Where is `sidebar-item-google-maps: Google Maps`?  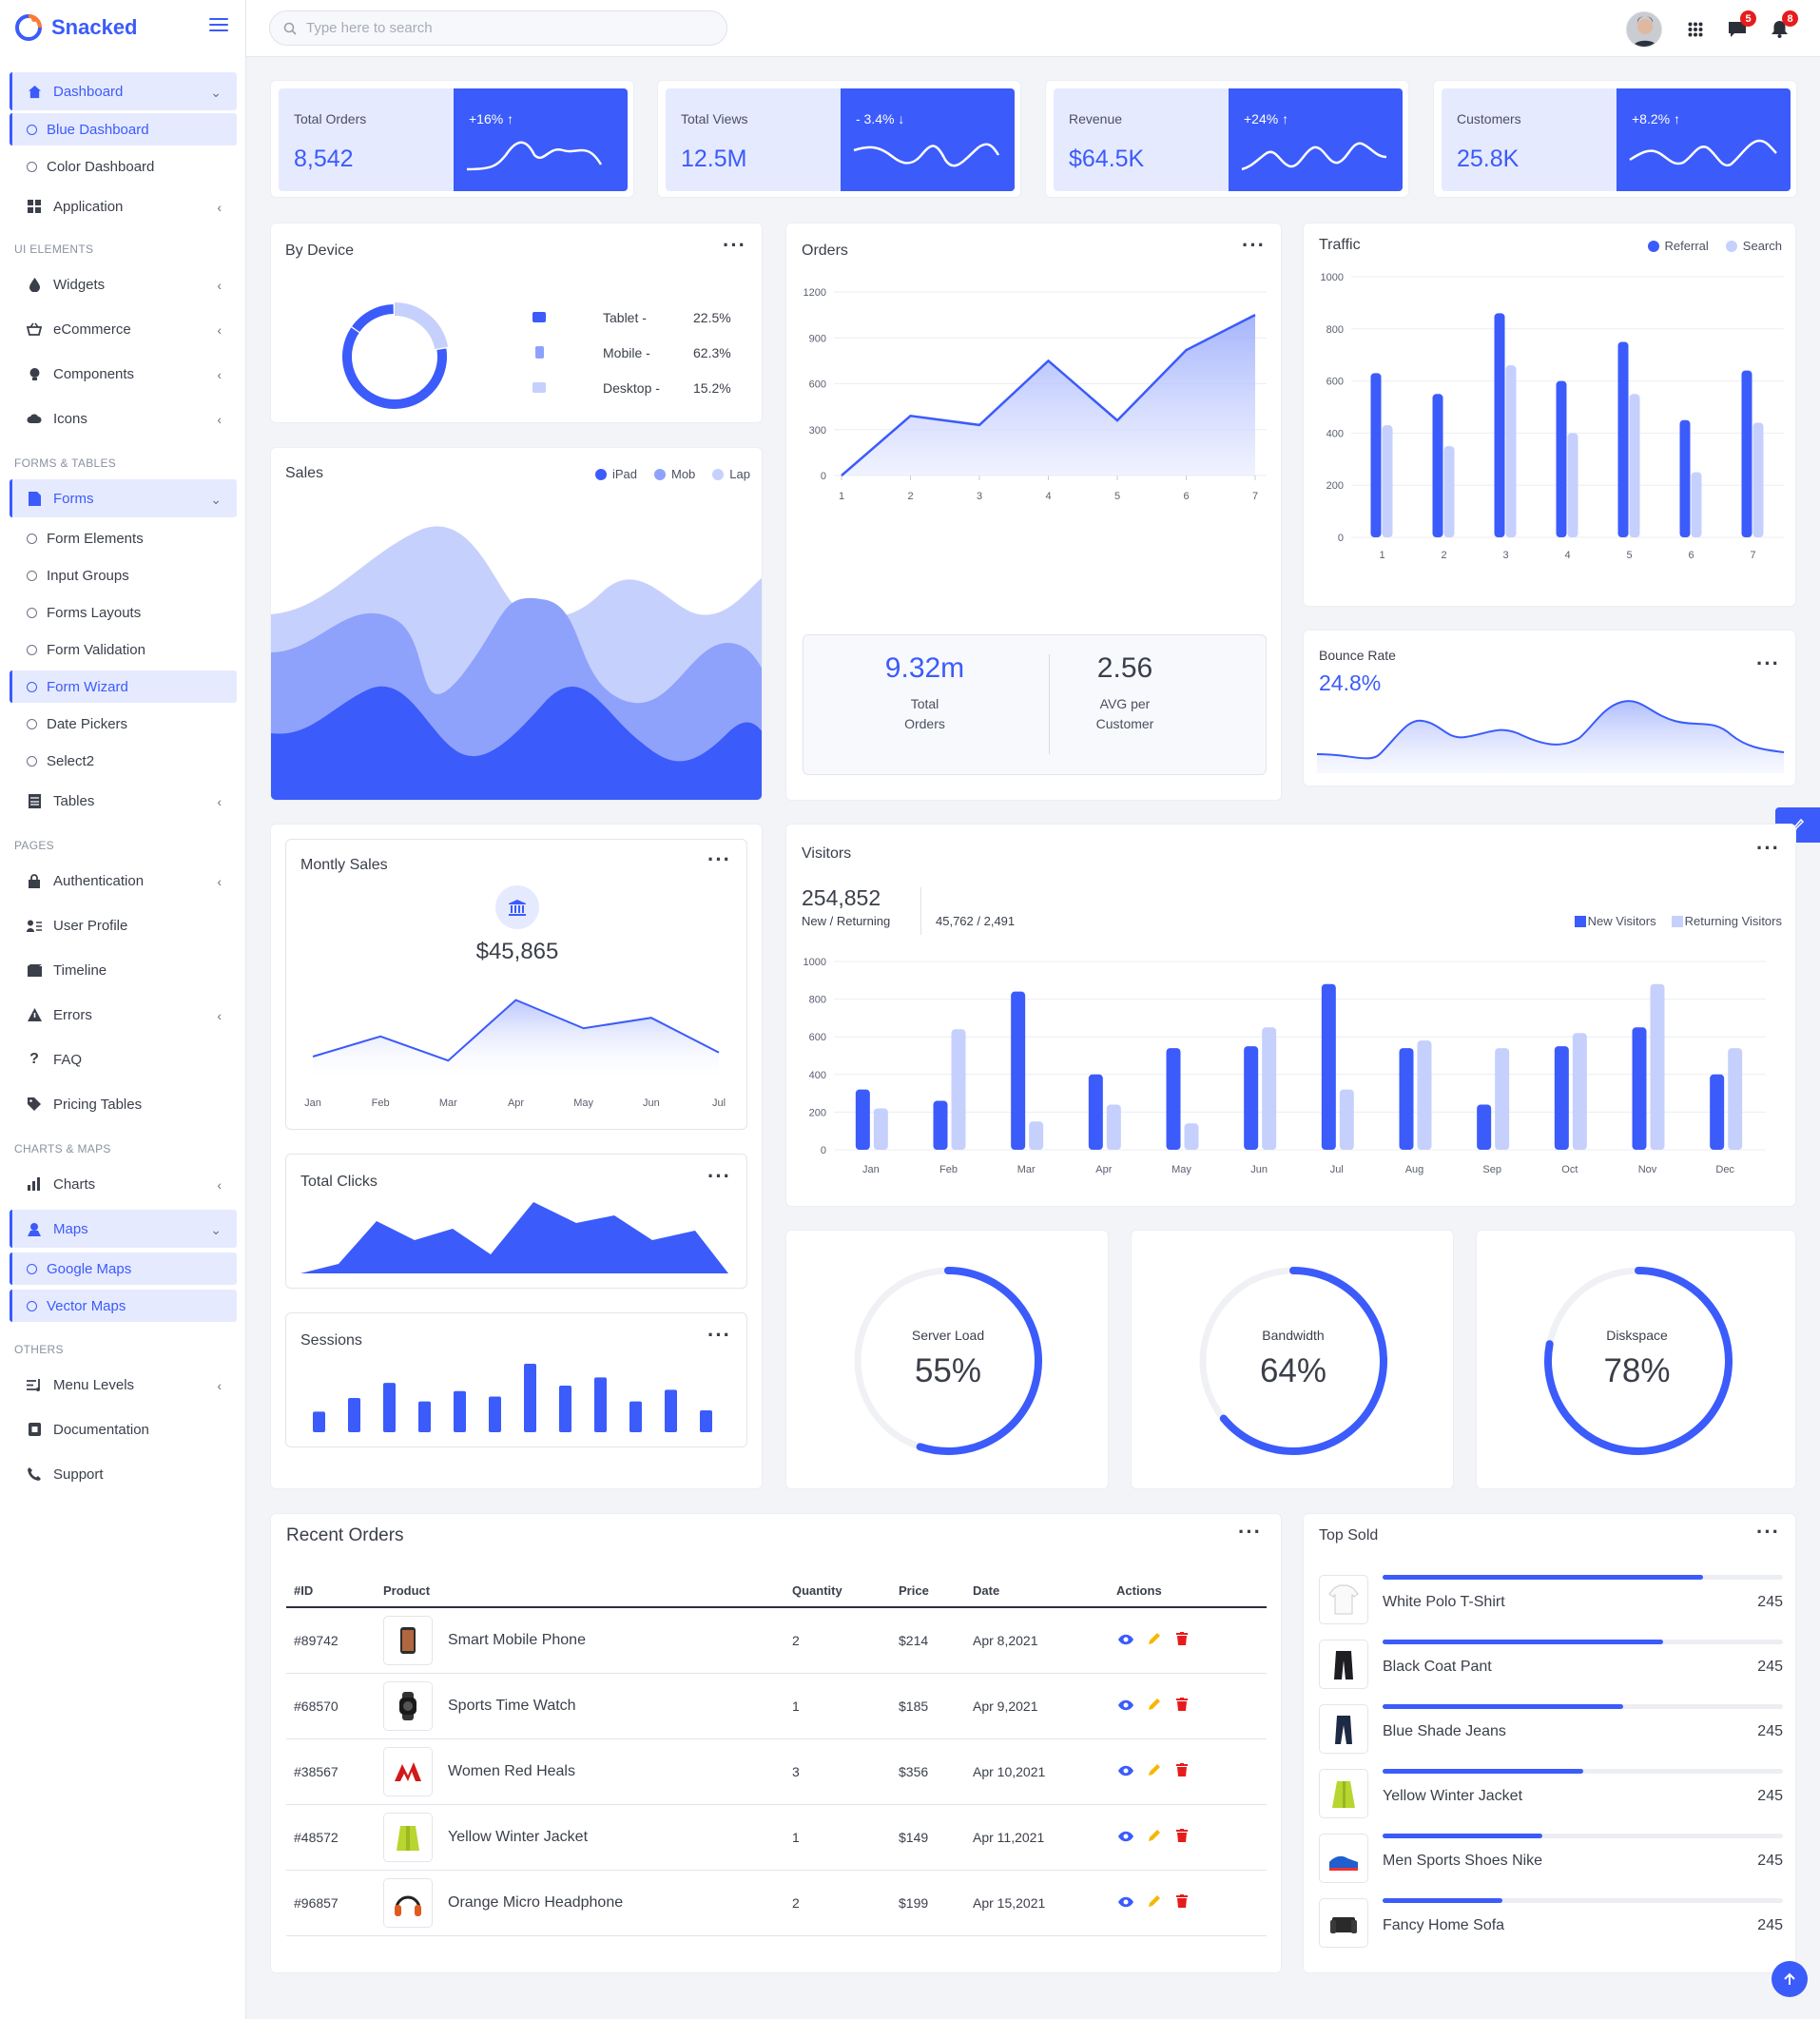 sidebar-item-google-maps: Google Maps is located at coordinates (124, 1268).